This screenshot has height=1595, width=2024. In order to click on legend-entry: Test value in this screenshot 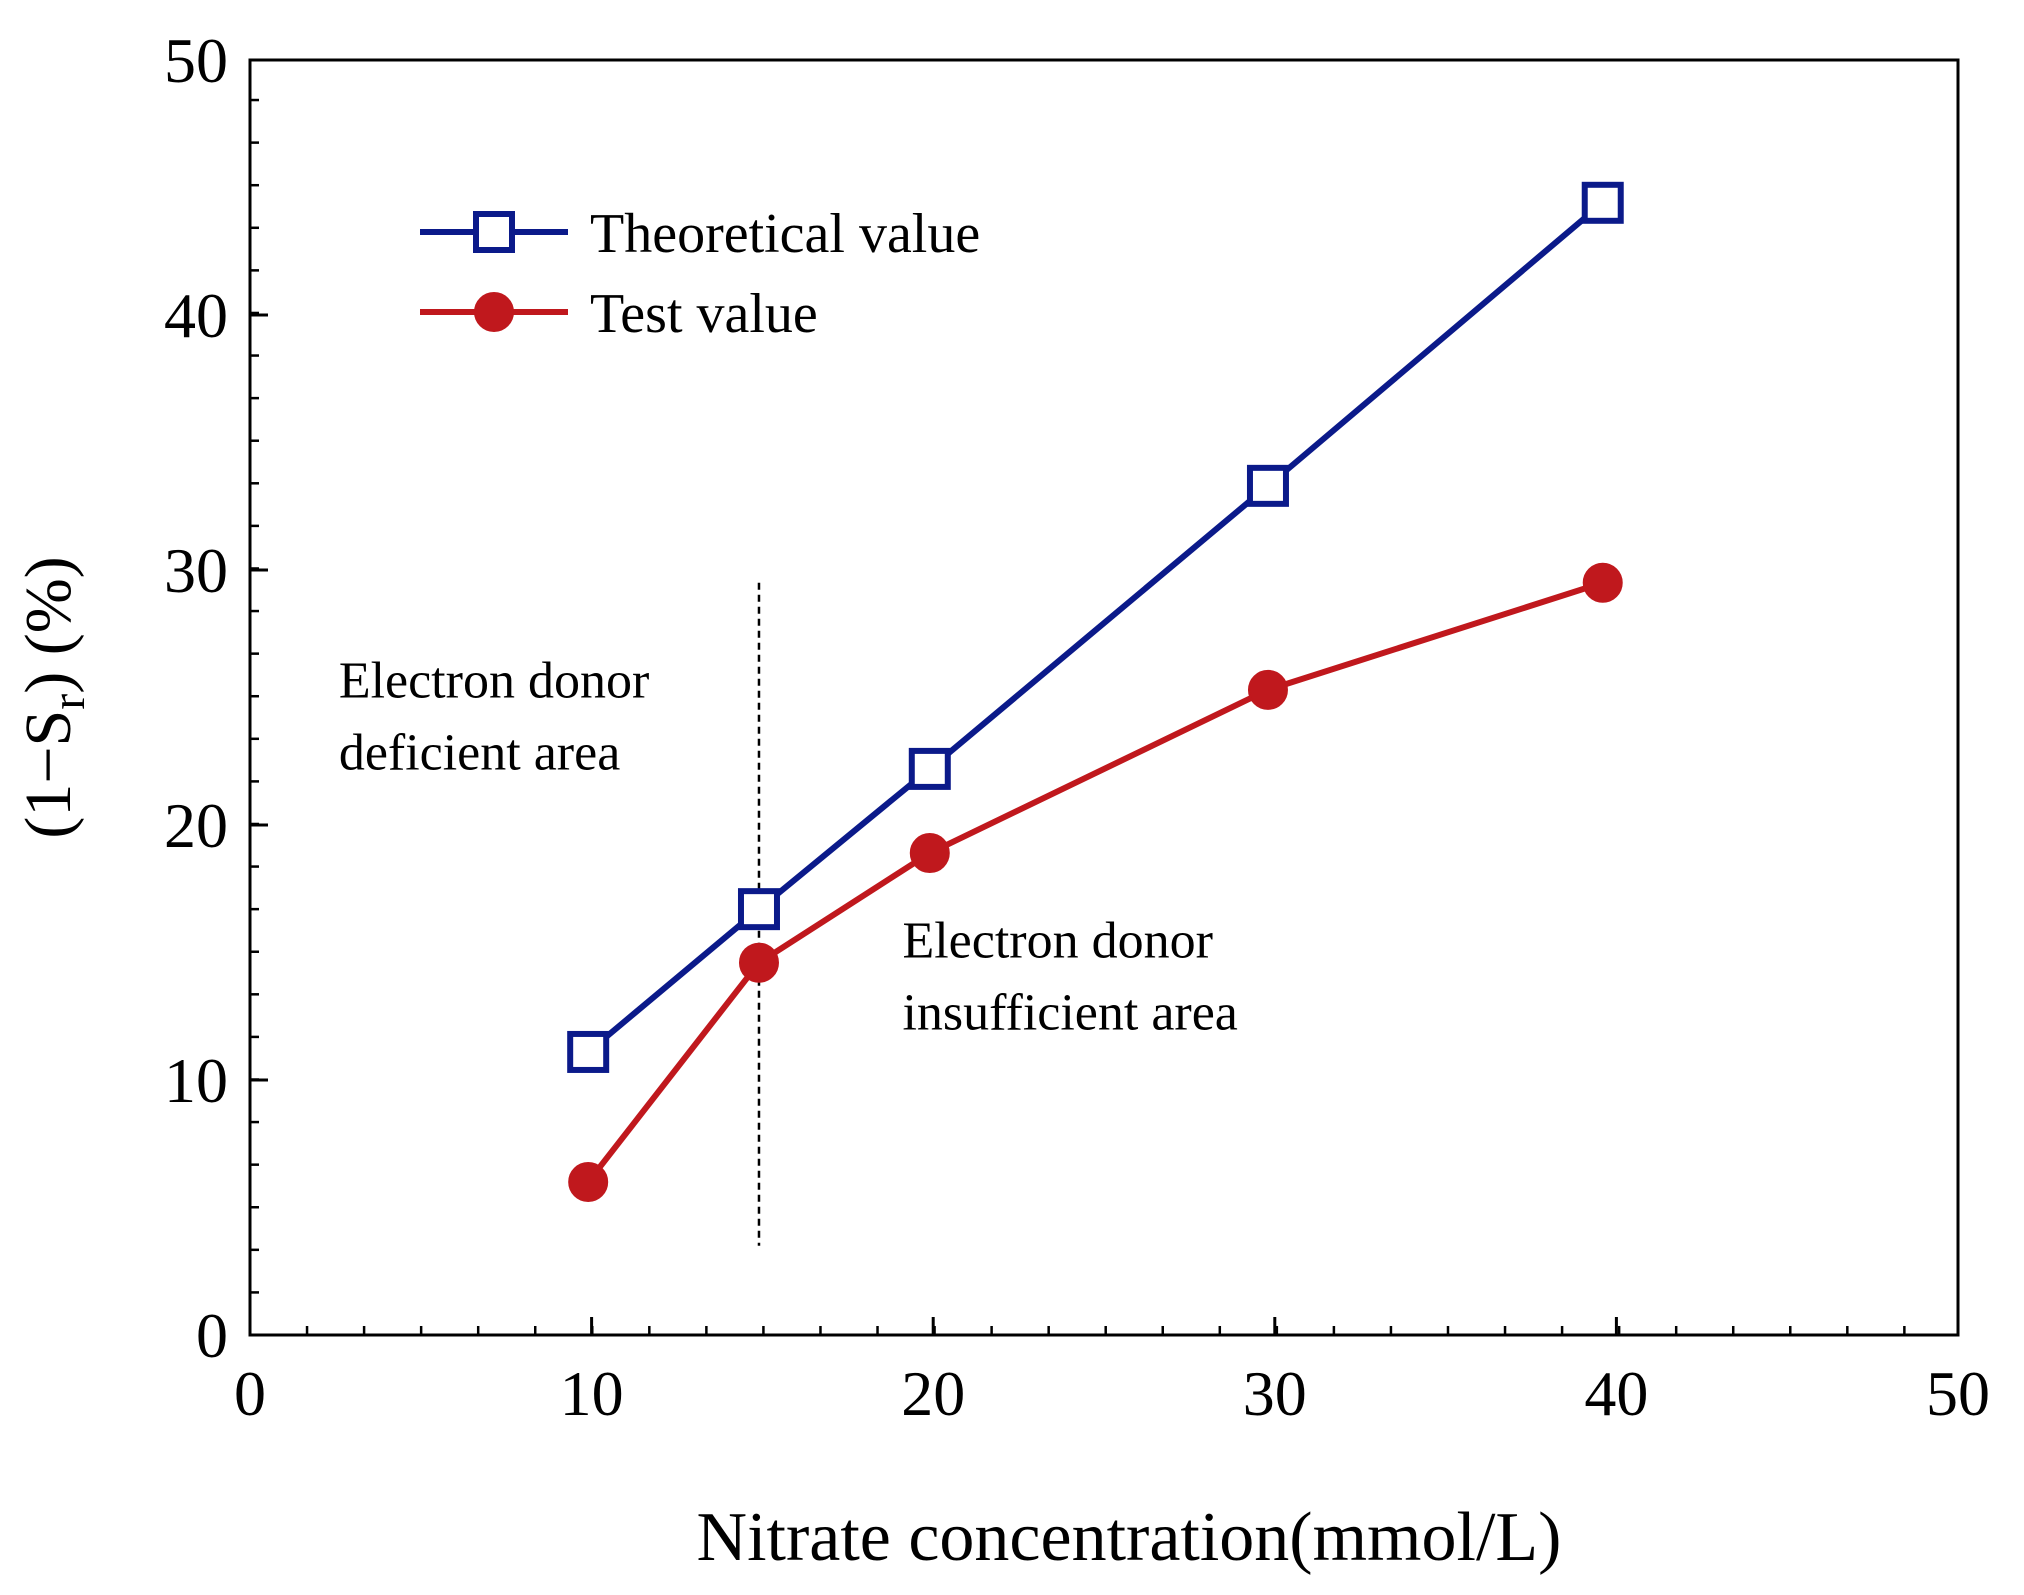, I will do `click(619, 314)`.